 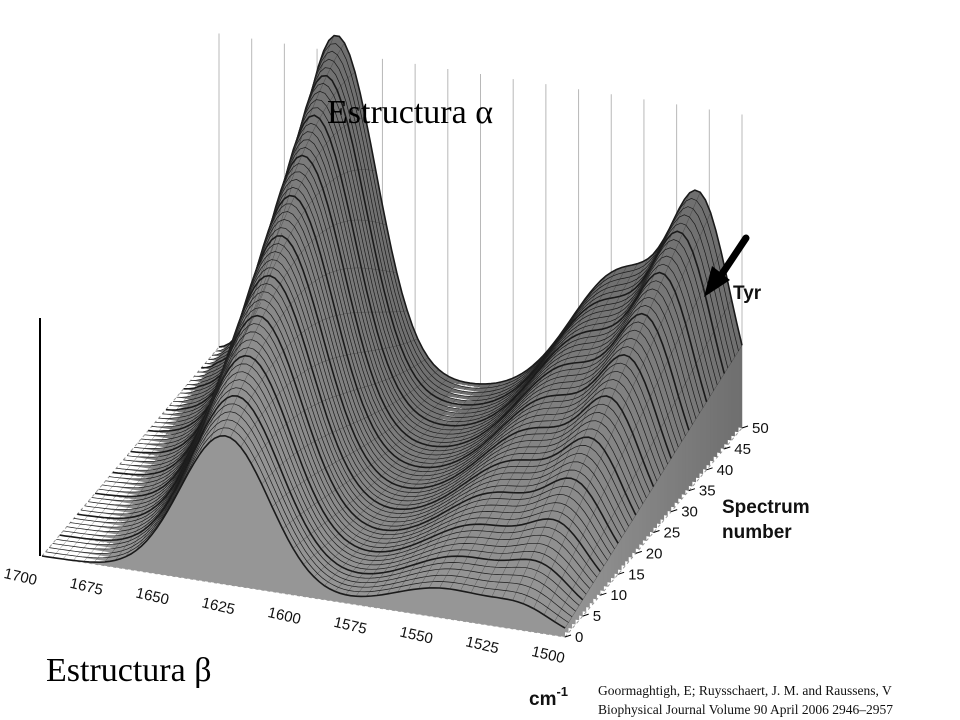 What do you see at coordinates (747, 293) in the screenshot?
I see `tyr-label: Tyr` at bounding box center [747, 293].